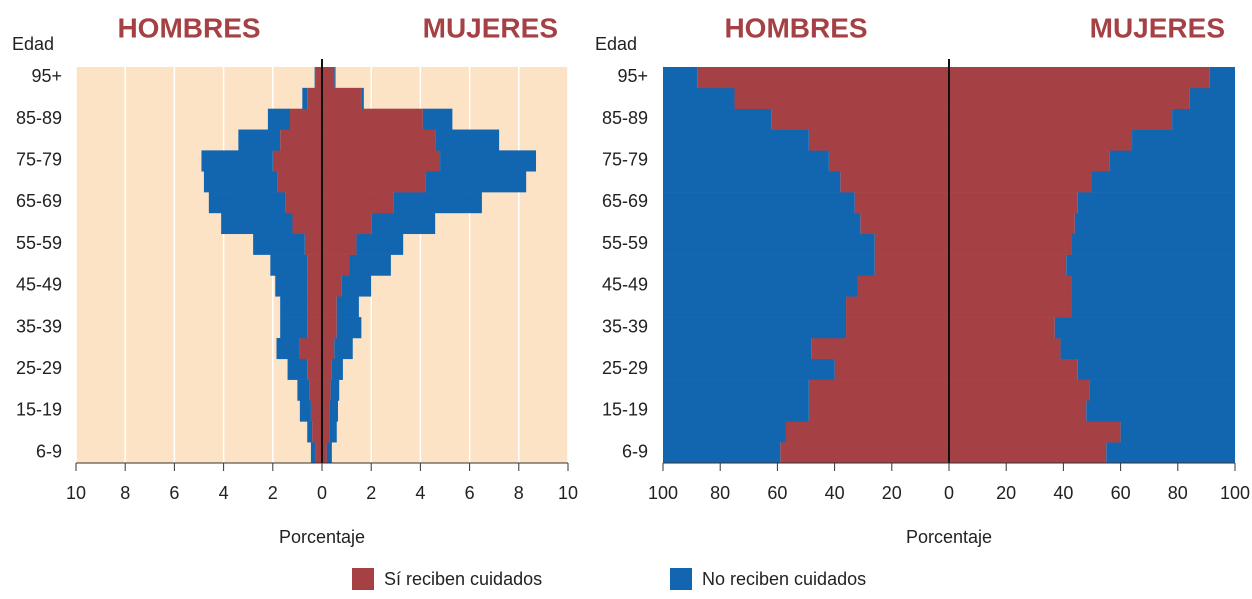 Image resolution: width=1252 pixels, height=599 pixels. I want to click on x-tick-label: 8, so click(519, 493).